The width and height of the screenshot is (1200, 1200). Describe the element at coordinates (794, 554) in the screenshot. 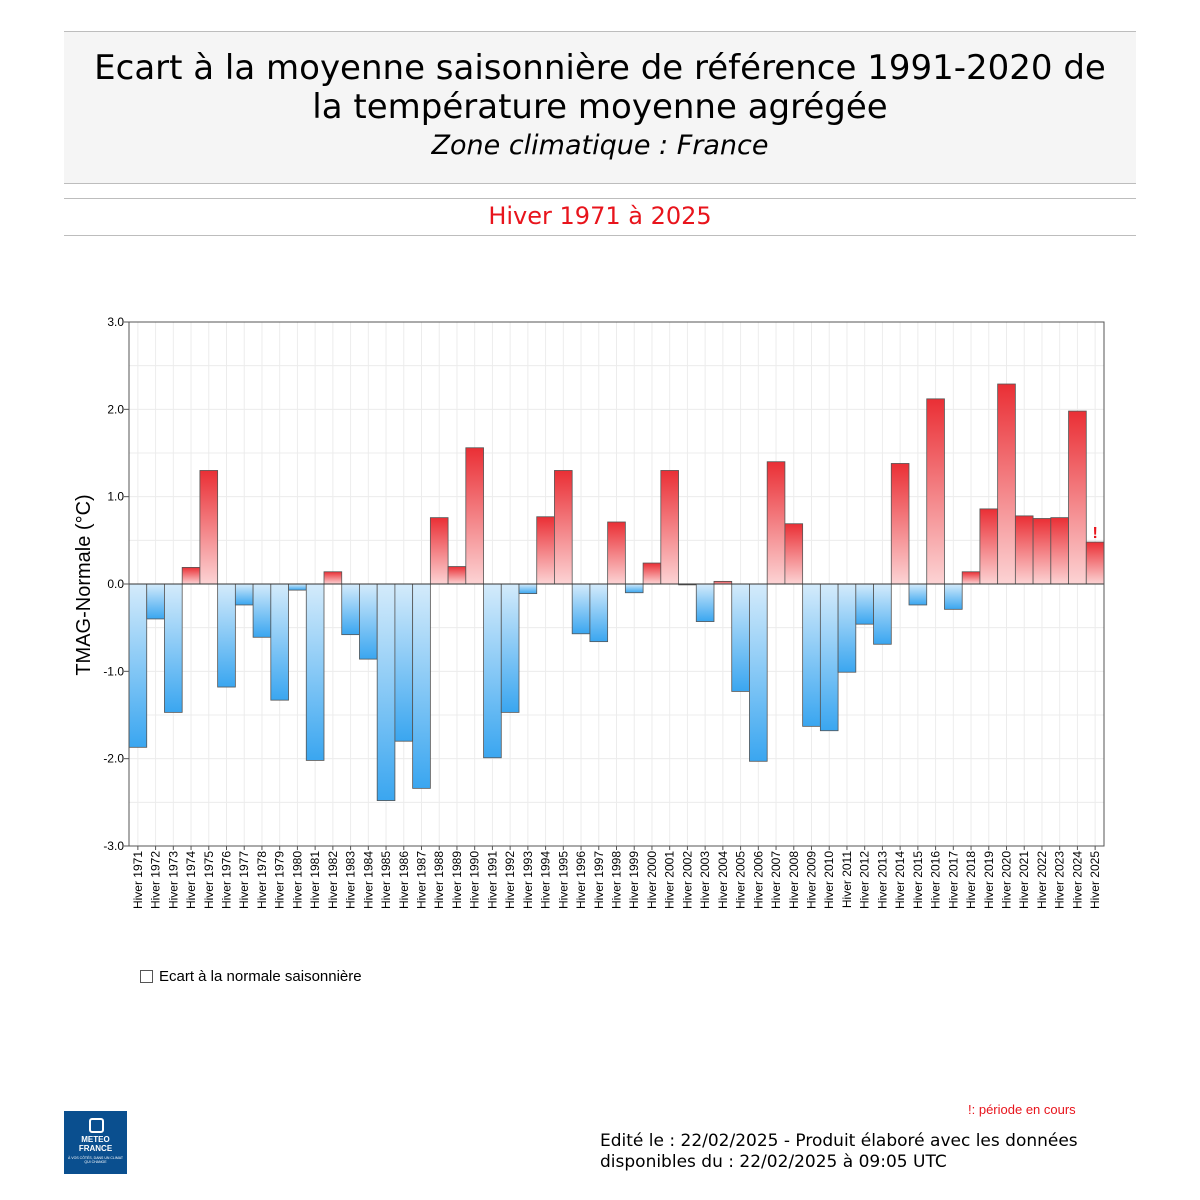

I see `bar-hiver-2008` at that location.